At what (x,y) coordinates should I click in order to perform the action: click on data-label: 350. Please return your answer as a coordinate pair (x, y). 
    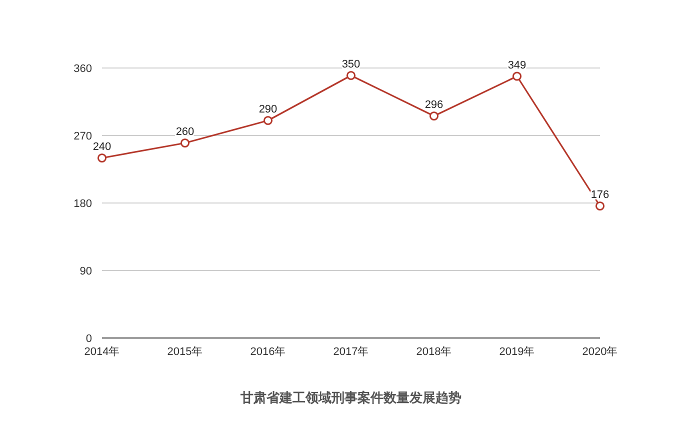
    Looking at the image, I should click on (351, 64).